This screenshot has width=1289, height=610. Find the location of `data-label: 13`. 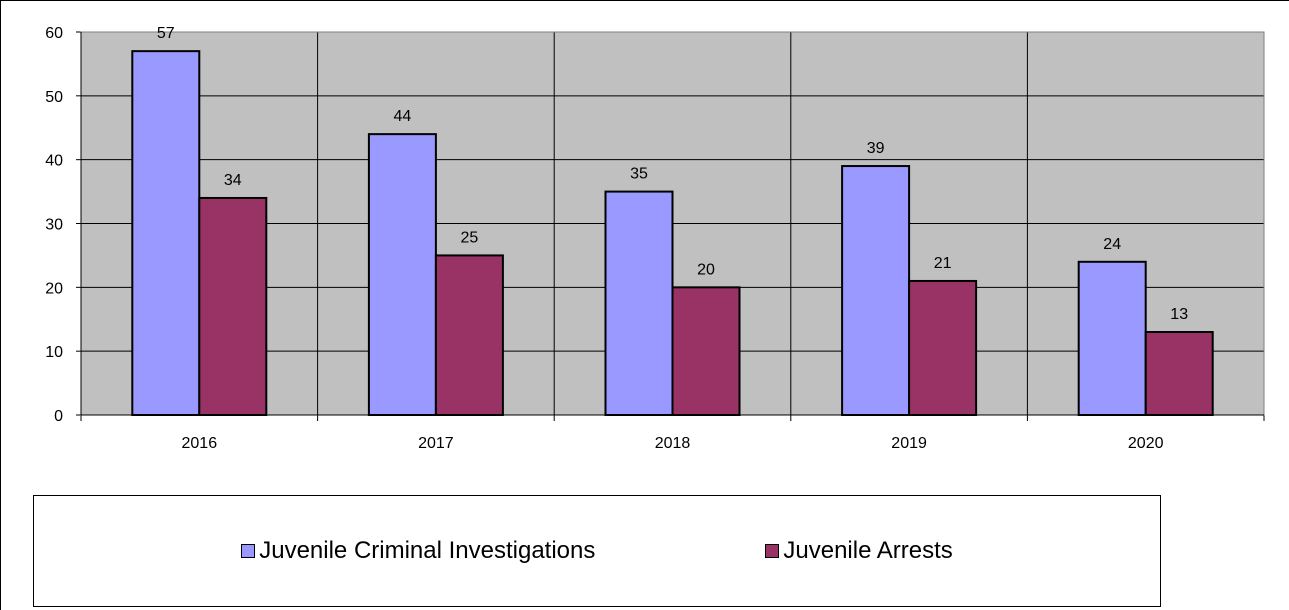

data-label: 13 is located at coordinates (1179, 314).